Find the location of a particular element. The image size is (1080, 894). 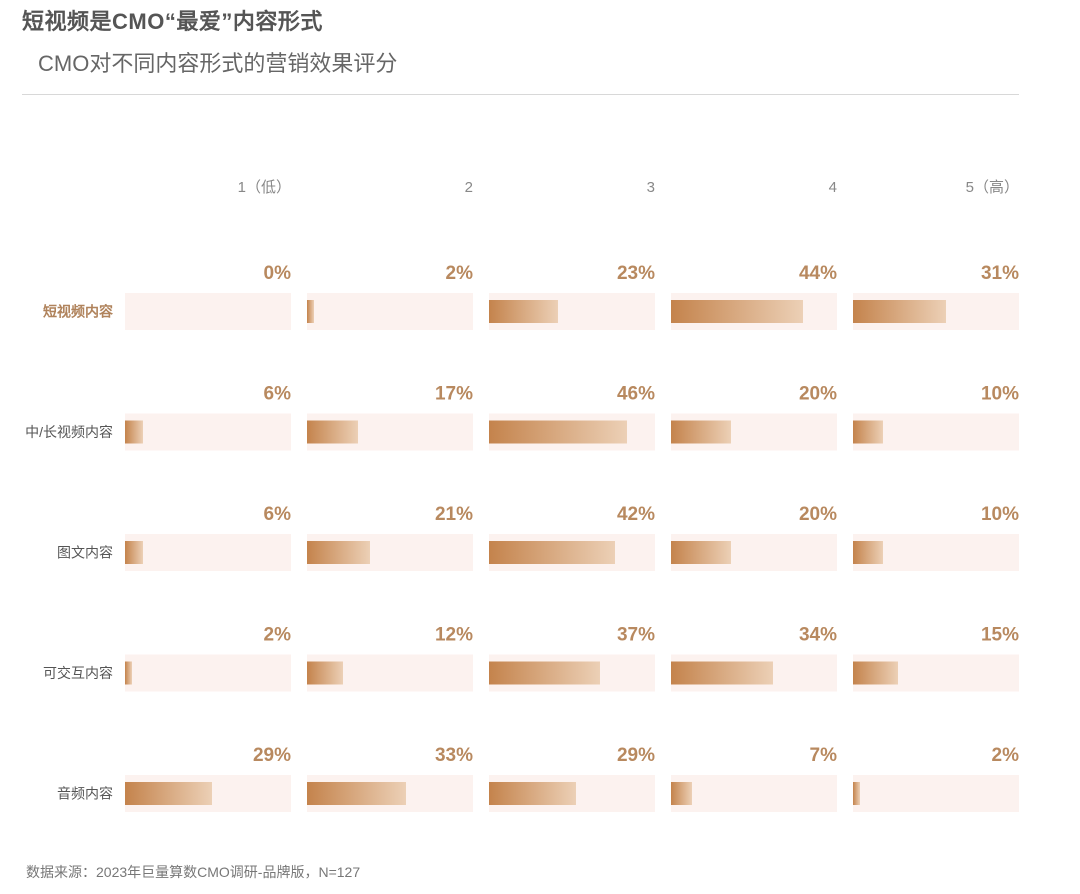

data-source-note: 数据来源：2023年巨量算数CMO调研-品牌版，N=127 is located at coordinates (193, 872).